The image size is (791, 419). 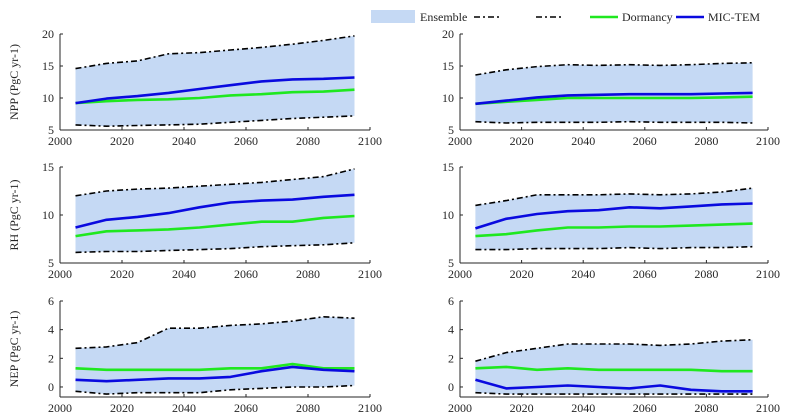 I want to click on panel-6: 2000 2020 2040 2060 2080 2100 0 2 4 6, so click(x=614, y=354).